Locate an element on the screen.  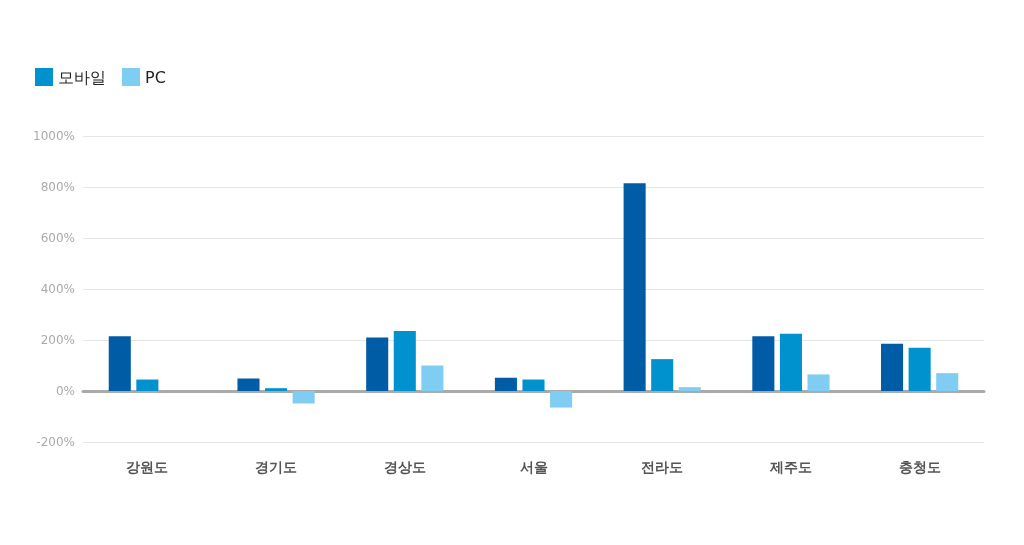
x-tick-label: 경기도 is located at coordinates (276, 467).